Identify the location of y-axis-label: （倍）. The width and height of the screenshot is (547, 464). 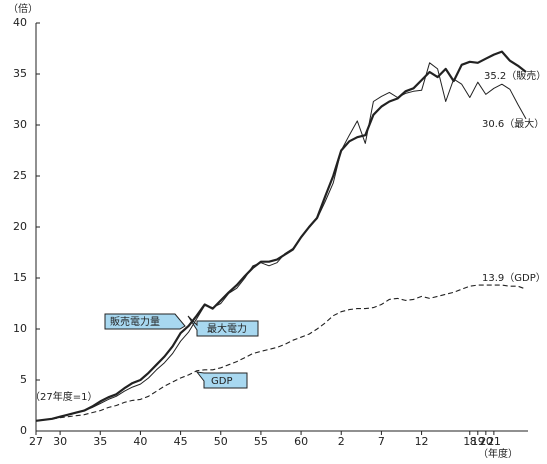
(23, 8).